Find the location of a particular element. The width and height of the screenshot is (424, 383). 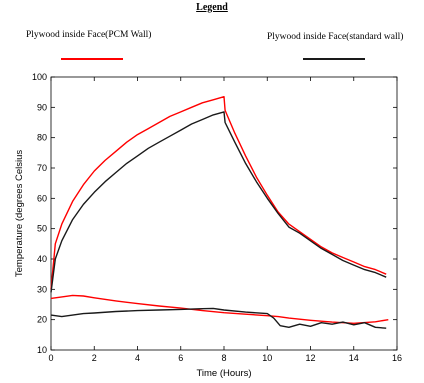

legend-label-pcm-wall: Plywood inside Face(PCM Wall) is located at coordinates (89, 35).